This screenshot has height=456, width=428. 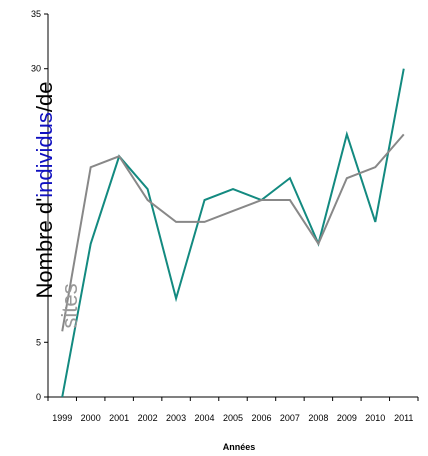 What do you see at coordinates (62, 418) in the screenshot?
I see `x-tick-label: 1999` at bounding box center [62, 418].